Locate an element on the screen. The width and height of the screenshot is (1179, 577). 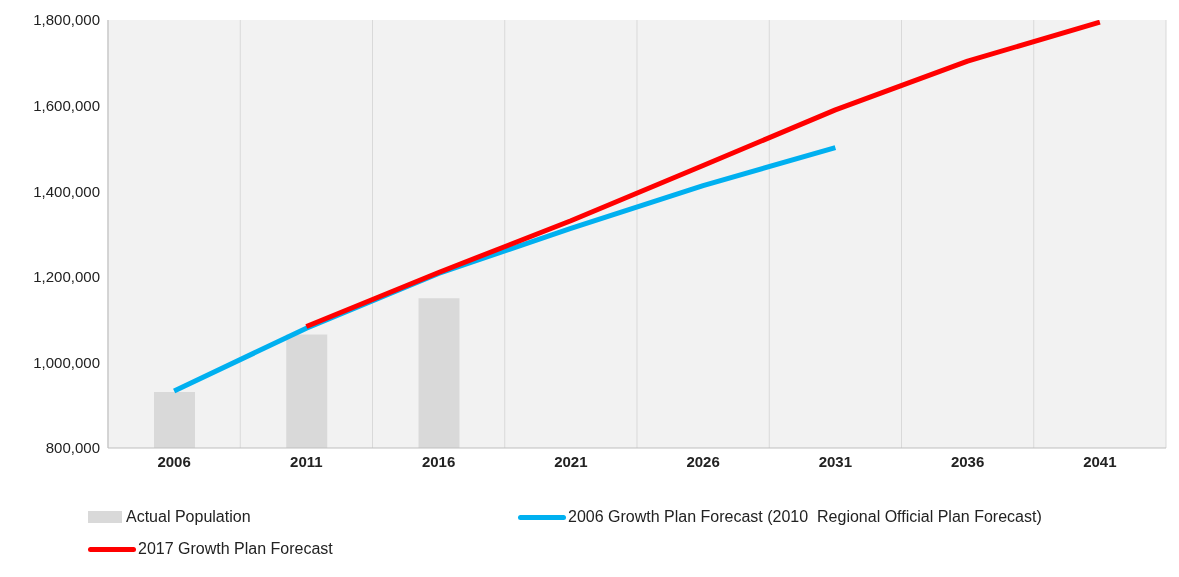
x-tick-label: 2021 is located at coordinates (571, 461).